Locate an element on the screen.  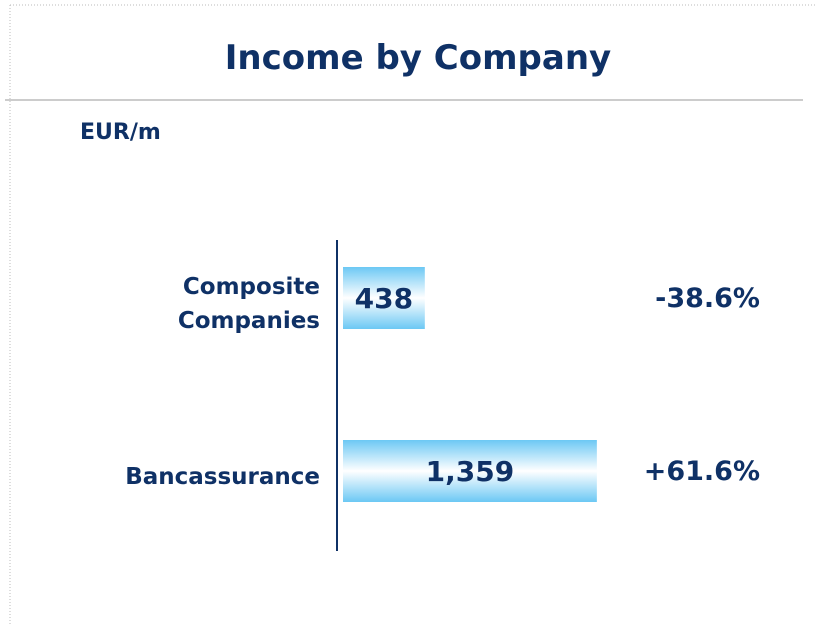
change-label: -38.6% is located at coordinates (707, 298).